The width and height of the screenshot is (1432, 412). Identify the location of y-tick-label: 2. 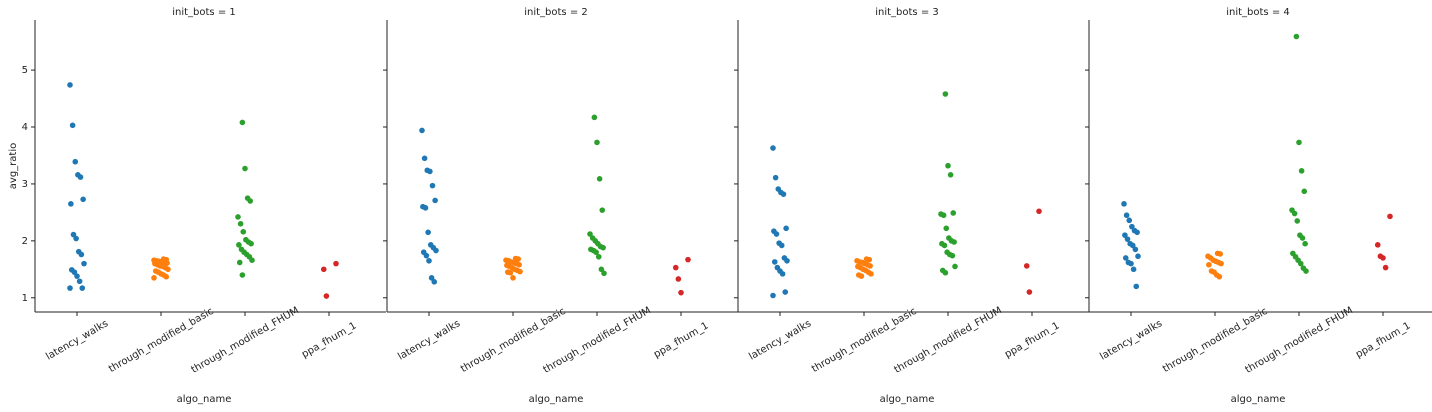
(25, 241).